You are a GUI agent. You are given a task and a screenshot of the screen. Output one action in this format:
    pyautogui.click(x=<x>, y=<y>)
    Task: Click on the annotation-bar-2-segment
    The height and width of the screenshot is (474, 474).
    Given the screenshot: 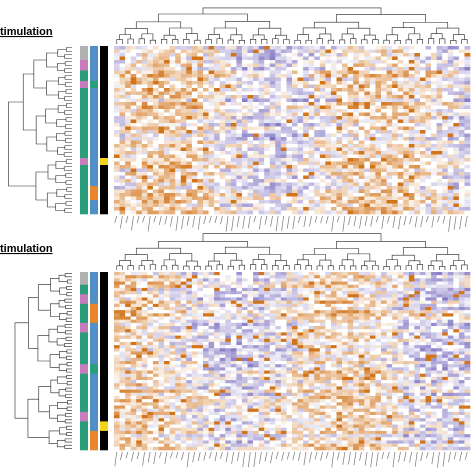 What is the action you would take?
    pyautogui.click(x=94, y=313)
    